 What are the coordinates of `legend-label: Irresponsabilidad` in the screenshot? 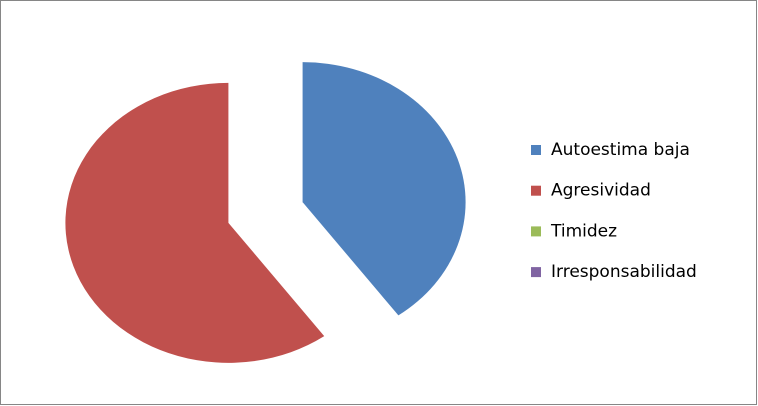 It's located at (624, 272).